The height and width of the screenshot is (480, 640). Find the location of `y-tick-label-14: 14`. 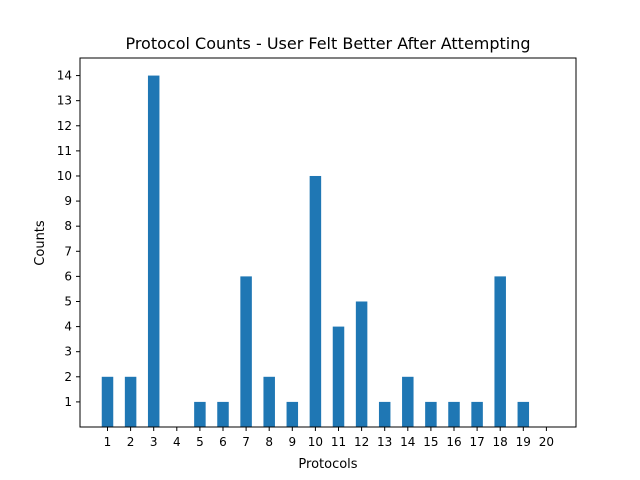

y-tick-label-14: 14 is located at coordinates (64, 76).